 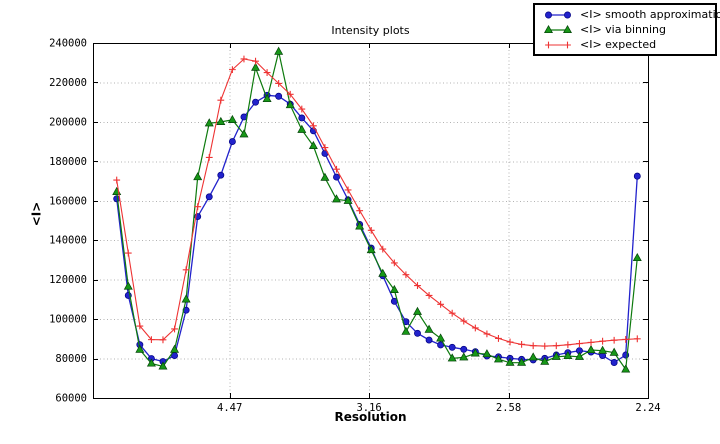 What do you see at coordinates (68, 162) in the screenshot?
I see `y-tick-label-180000: 180000` at bounding box center [68, 162].